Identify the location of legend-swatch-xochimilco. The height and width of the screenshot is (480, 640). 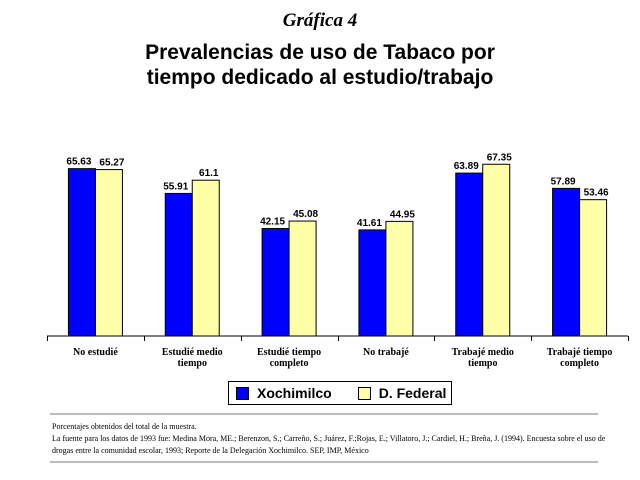
(242, 393).